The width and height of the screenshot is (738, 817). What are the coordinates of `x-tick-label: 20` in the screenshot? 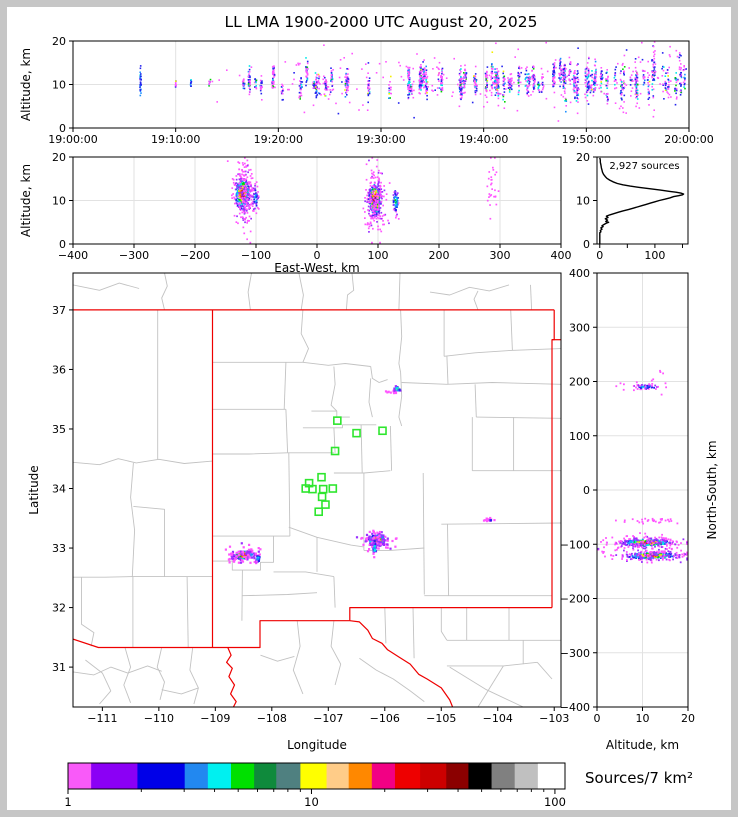 It's located at (688, 718).